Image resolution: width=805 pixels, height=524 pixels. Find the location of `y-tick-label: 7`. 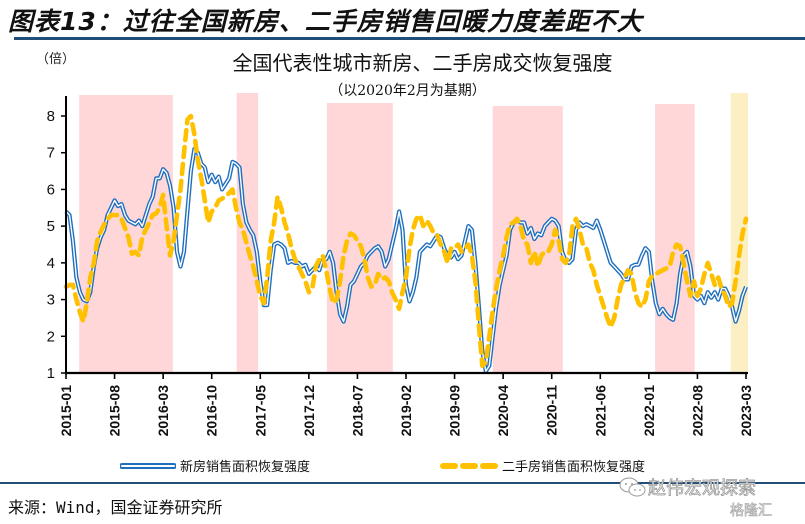

y-tick-label: 7 is located at coordinates (51, 153).